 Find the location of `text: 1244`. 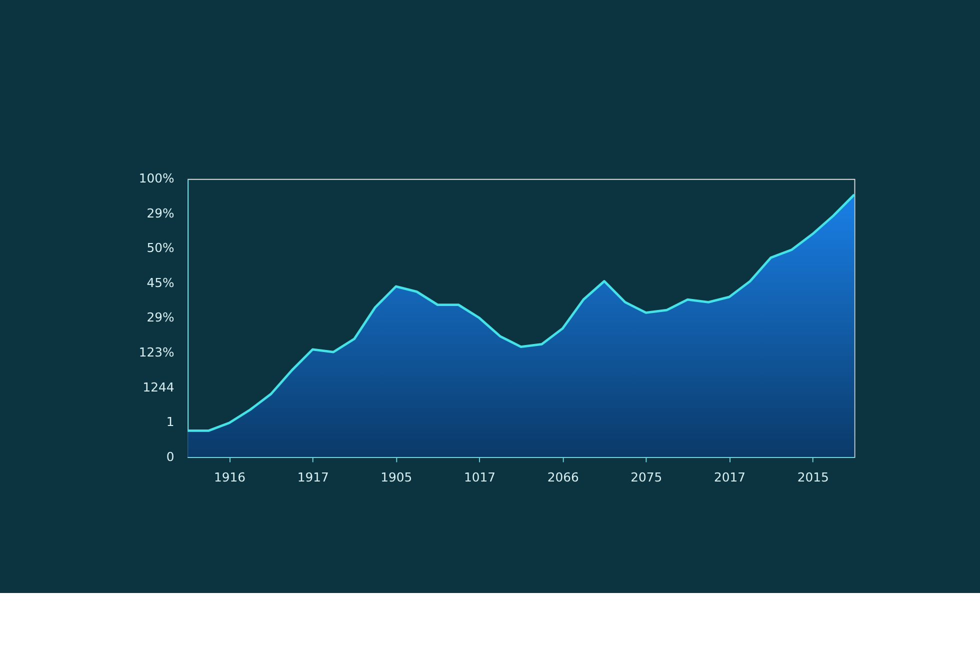

text: 1244 is located at coordinates (158, 387).